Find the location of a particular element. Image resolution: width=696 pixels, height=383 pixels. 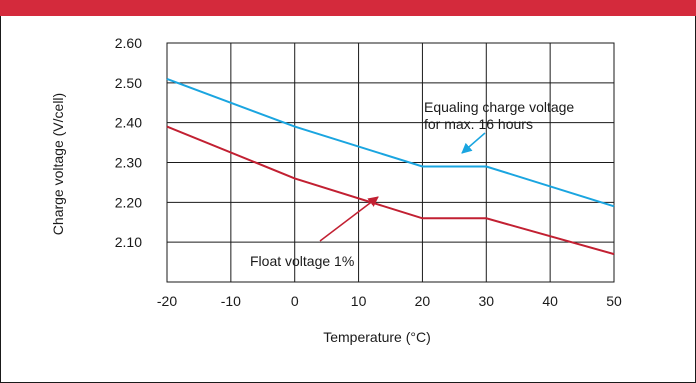

y-tick-label: 2.60 is located at coordinates (128, 43).